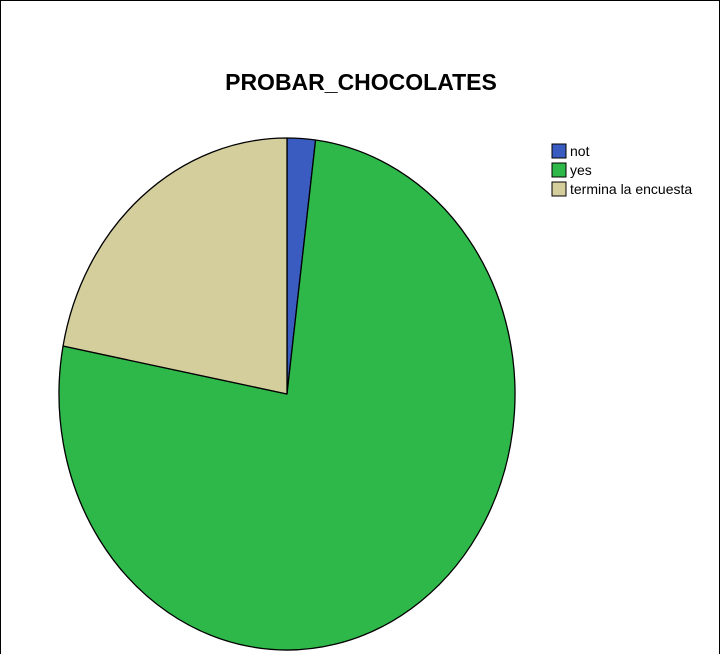  I want to click on legend-swatch-yes, so click(559, 170).